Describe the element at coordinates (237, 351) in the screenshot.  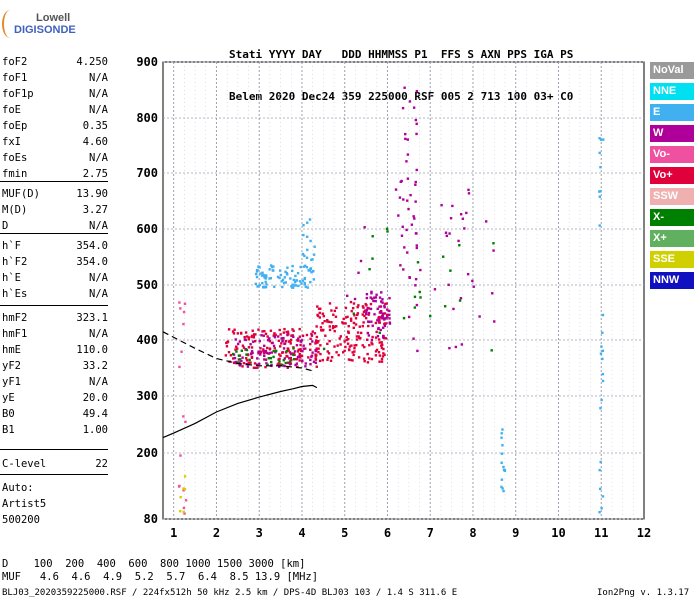
I see `extrapolated-profile` at that location.